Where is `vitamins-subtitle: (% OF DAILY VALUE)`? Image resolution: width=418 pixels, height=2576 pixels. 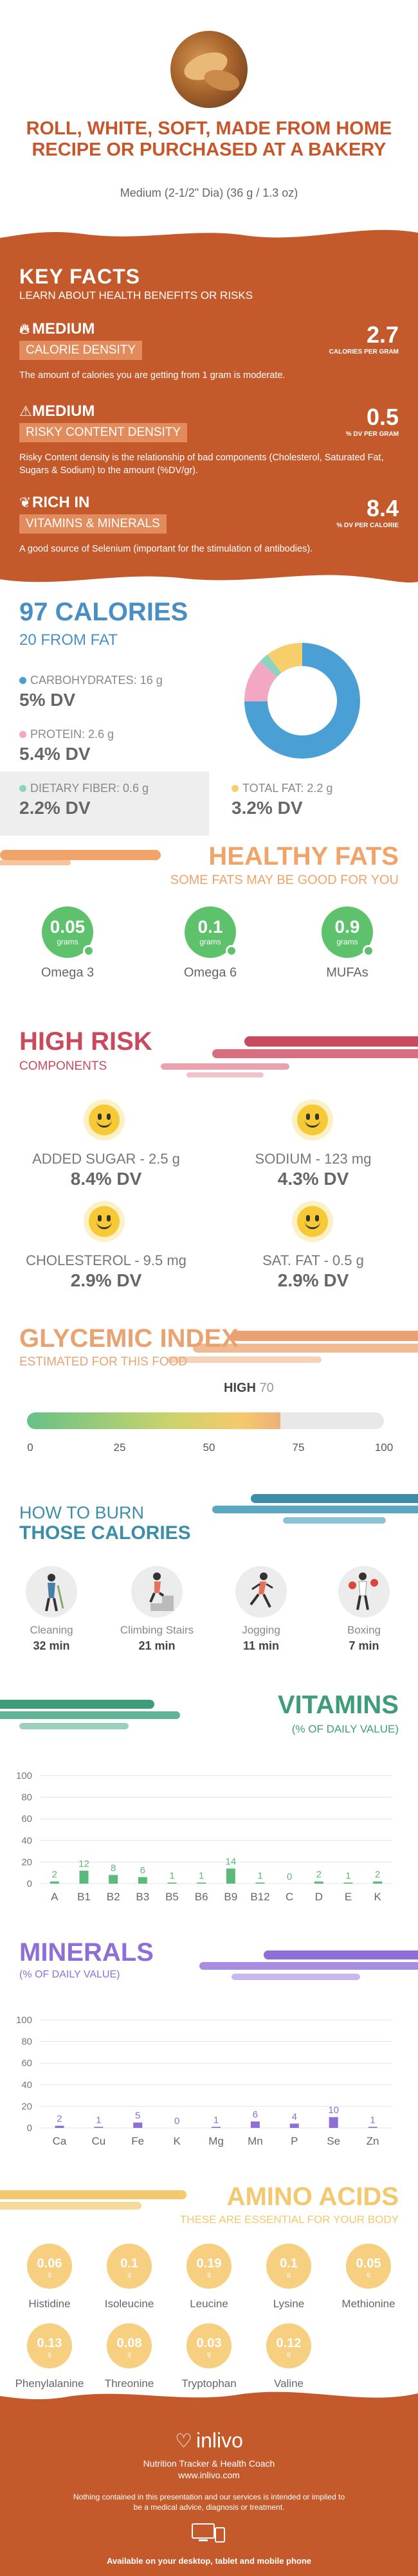
vitamins-subtitle: (% OF DAILY VALUE) is located at coordinates (345, 1729).